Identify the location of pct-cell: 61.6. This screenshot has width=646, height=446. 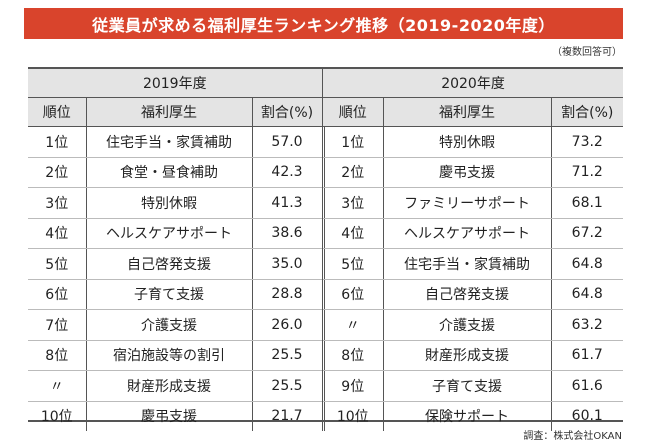
(587, 386).